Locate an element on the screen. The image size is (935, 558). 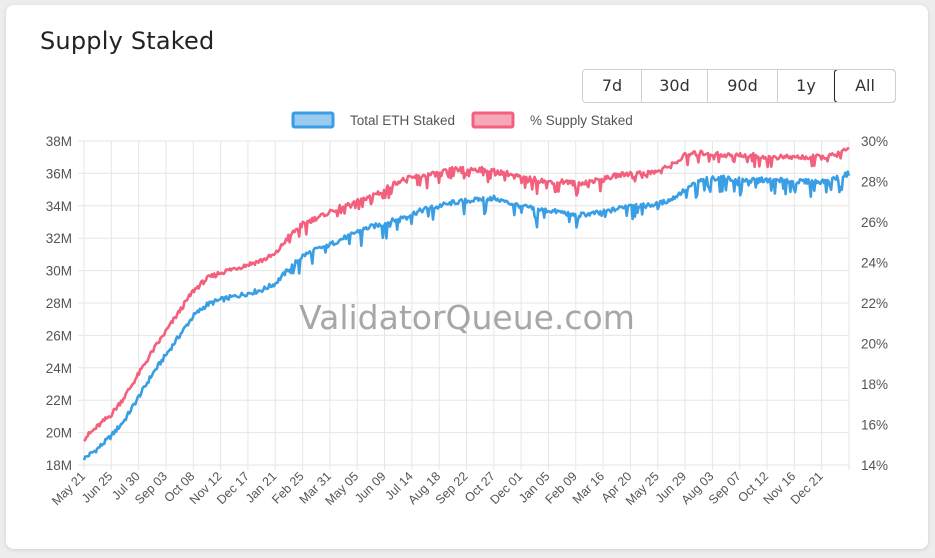
y-left-tick-label: 32M is located at coordinates (59, 238).